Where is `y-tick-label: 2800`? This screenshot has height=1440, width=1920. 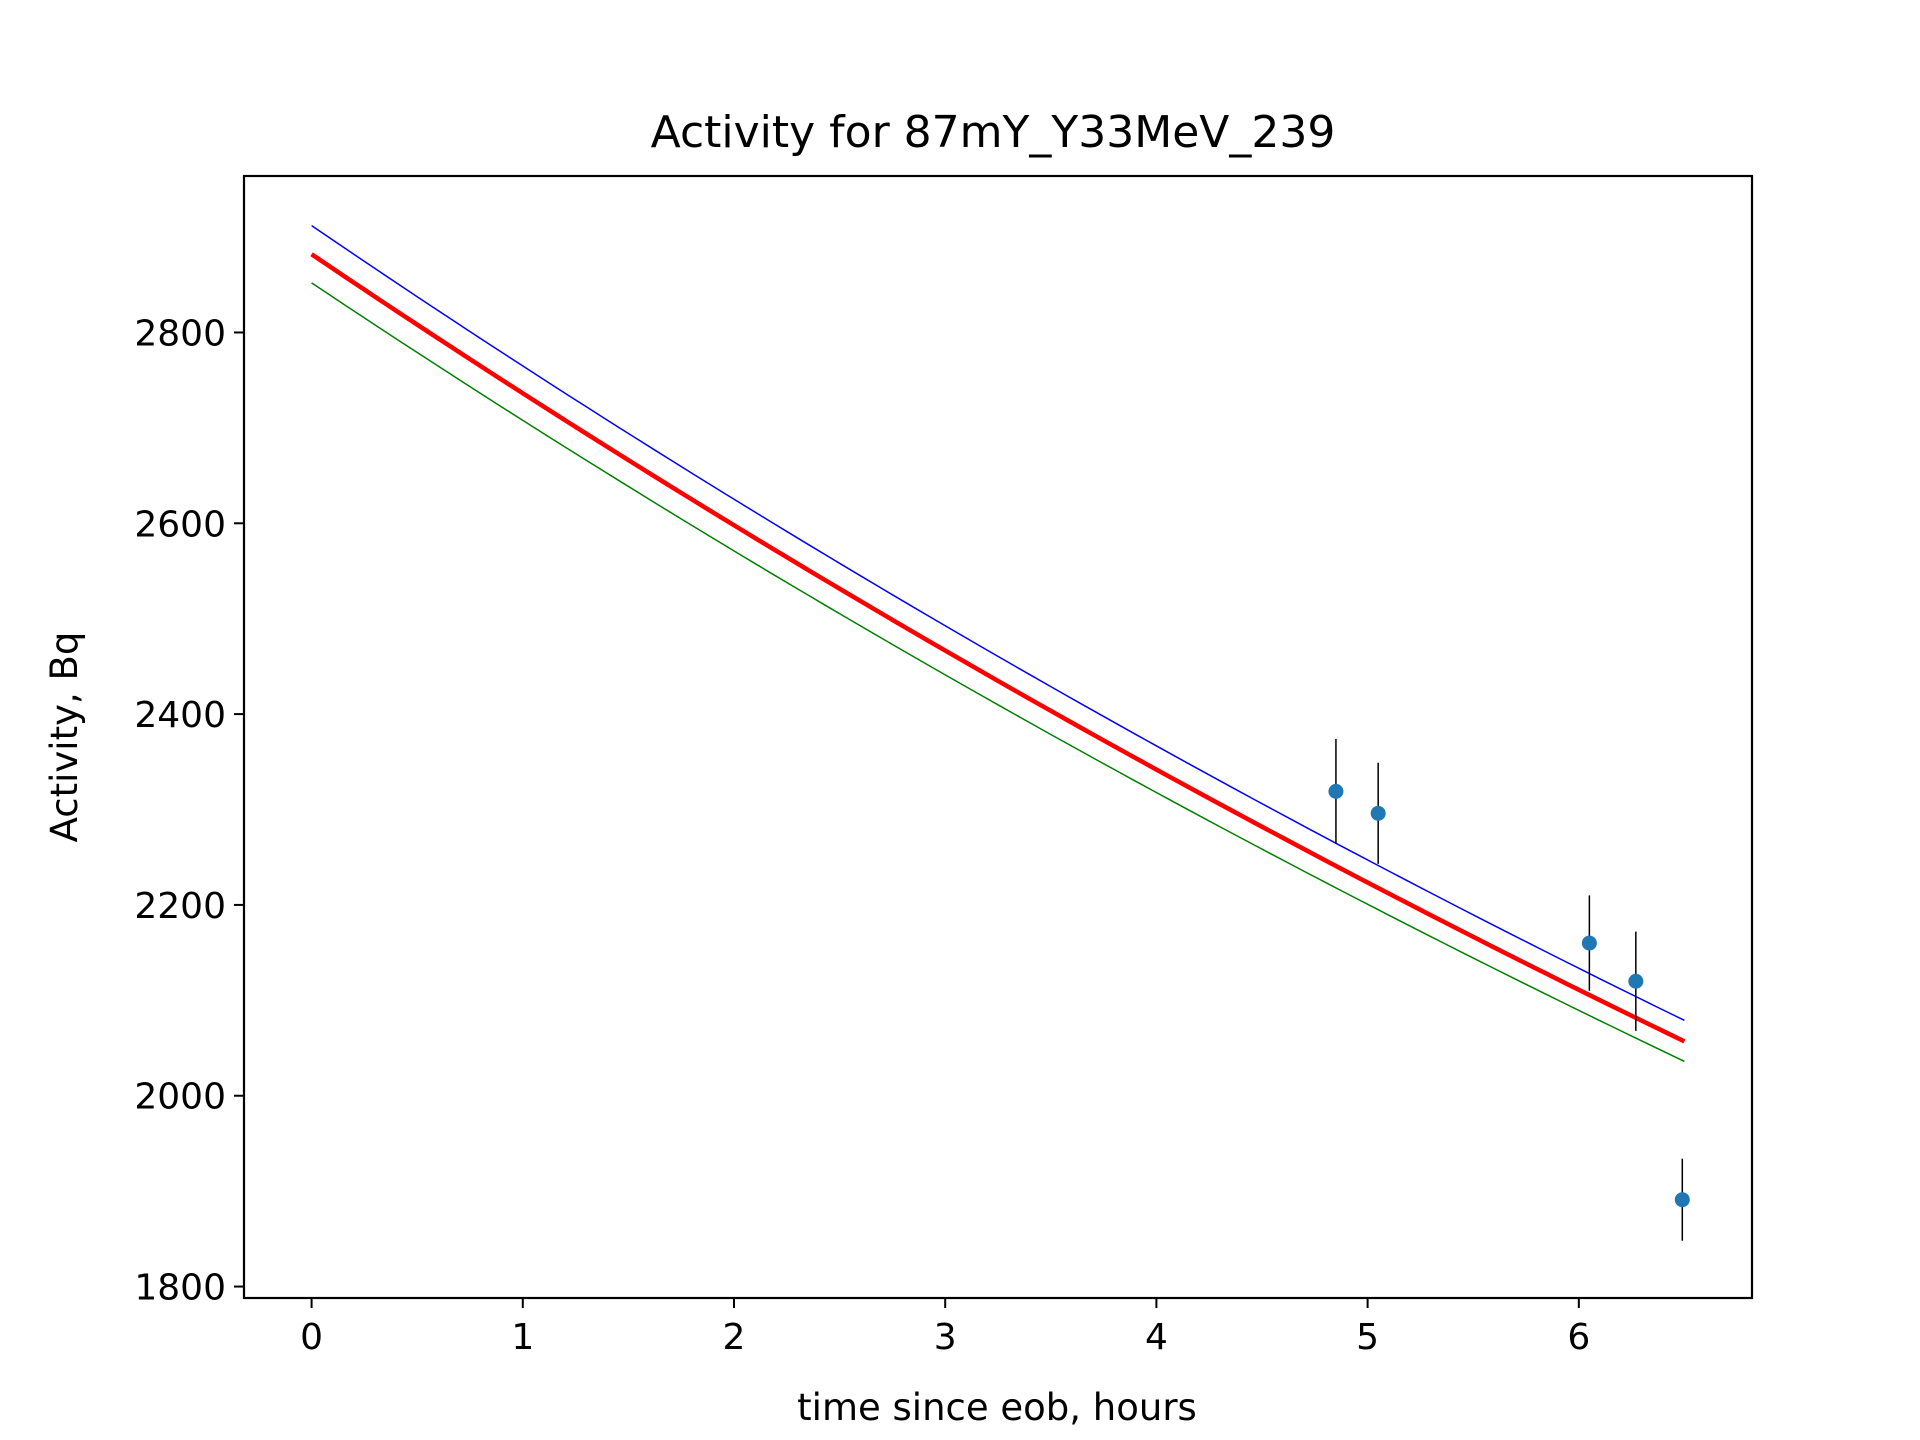
y-tick-label: 2800 is located at coordinates (180, 333).